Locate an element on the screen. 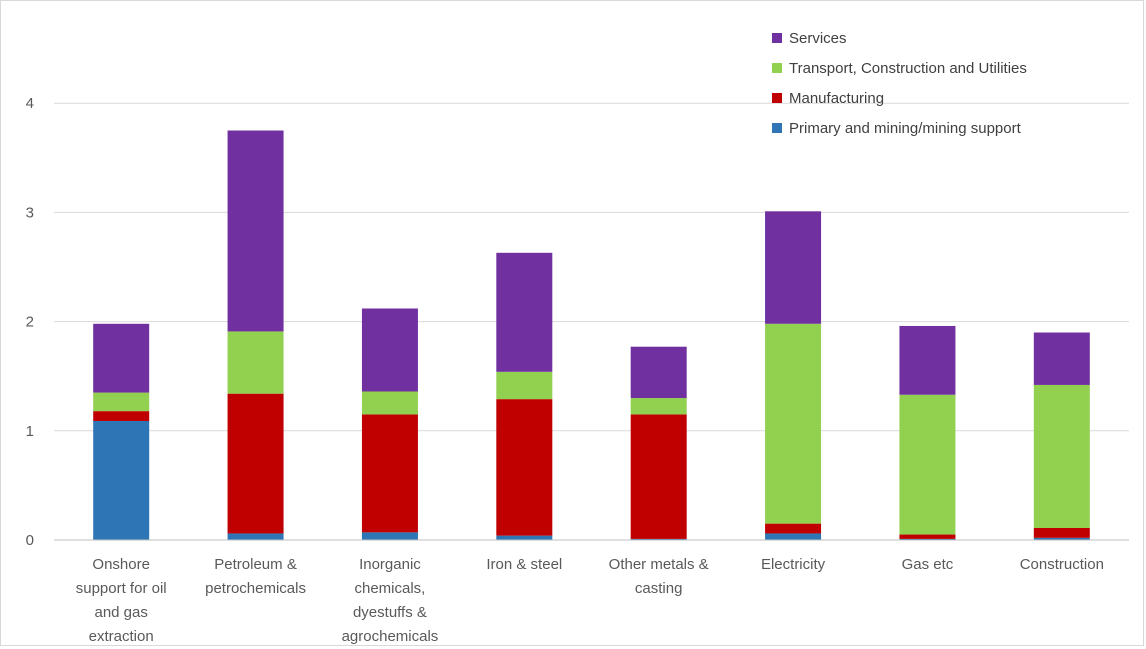  x-tick-label: Iron & steel is located at coordinates (524, 564).